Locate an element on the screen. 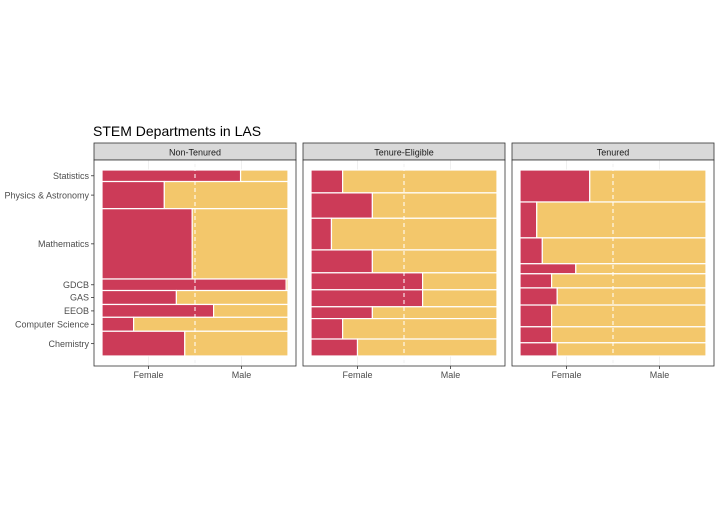  y-tick-label: Statistics is located at coordinates (71, 176).